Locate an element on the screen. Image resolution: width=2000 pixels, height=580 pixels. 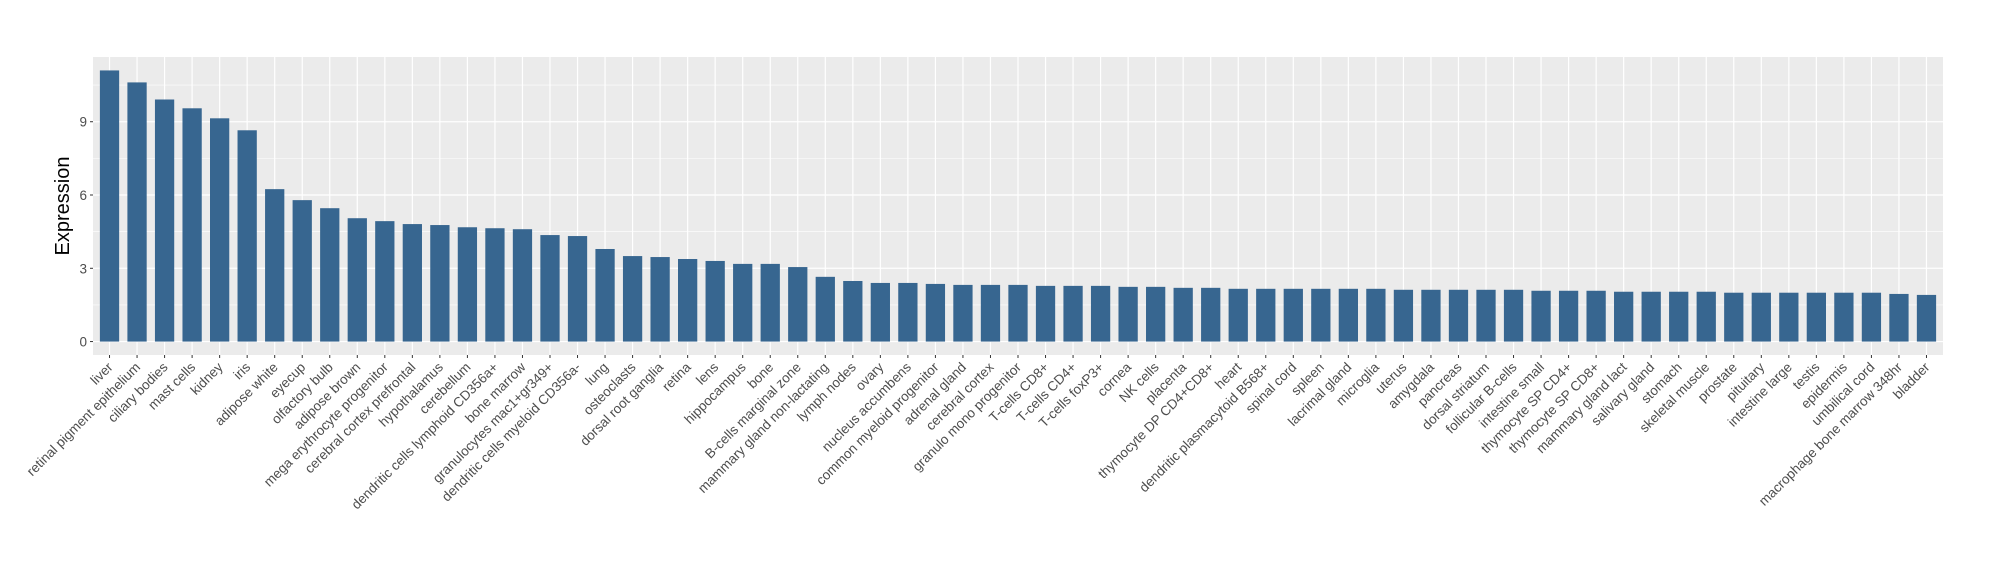
y-tick-label: 3 is located at coordinates (83, 268).